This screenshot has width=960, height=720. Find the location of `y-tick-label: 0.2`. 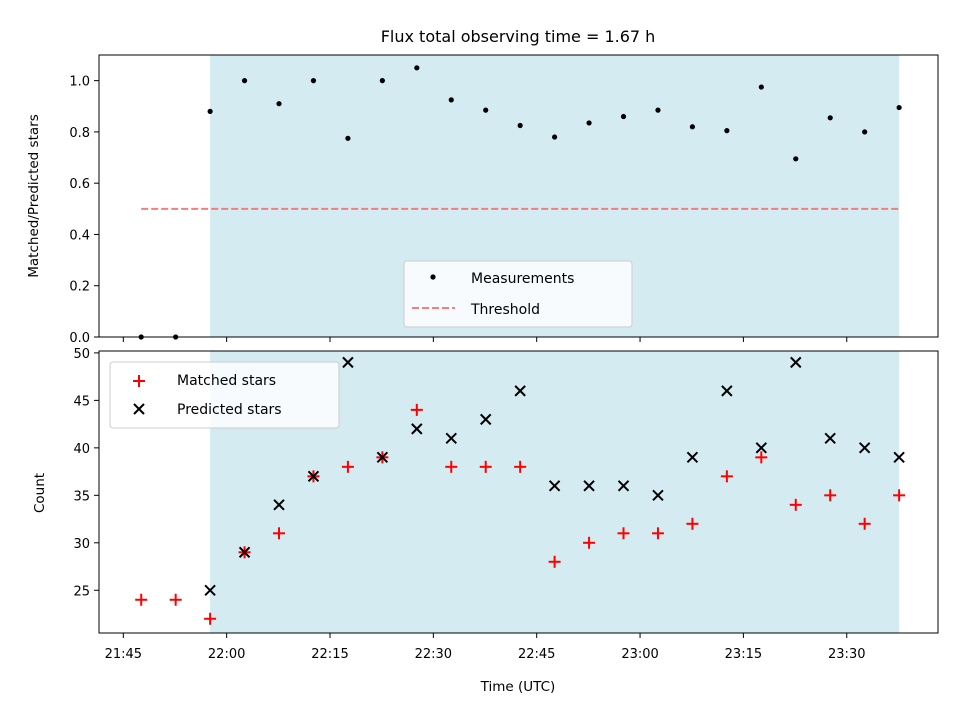

y-tick-label: 0.2 is located at coordinates (79, 287).